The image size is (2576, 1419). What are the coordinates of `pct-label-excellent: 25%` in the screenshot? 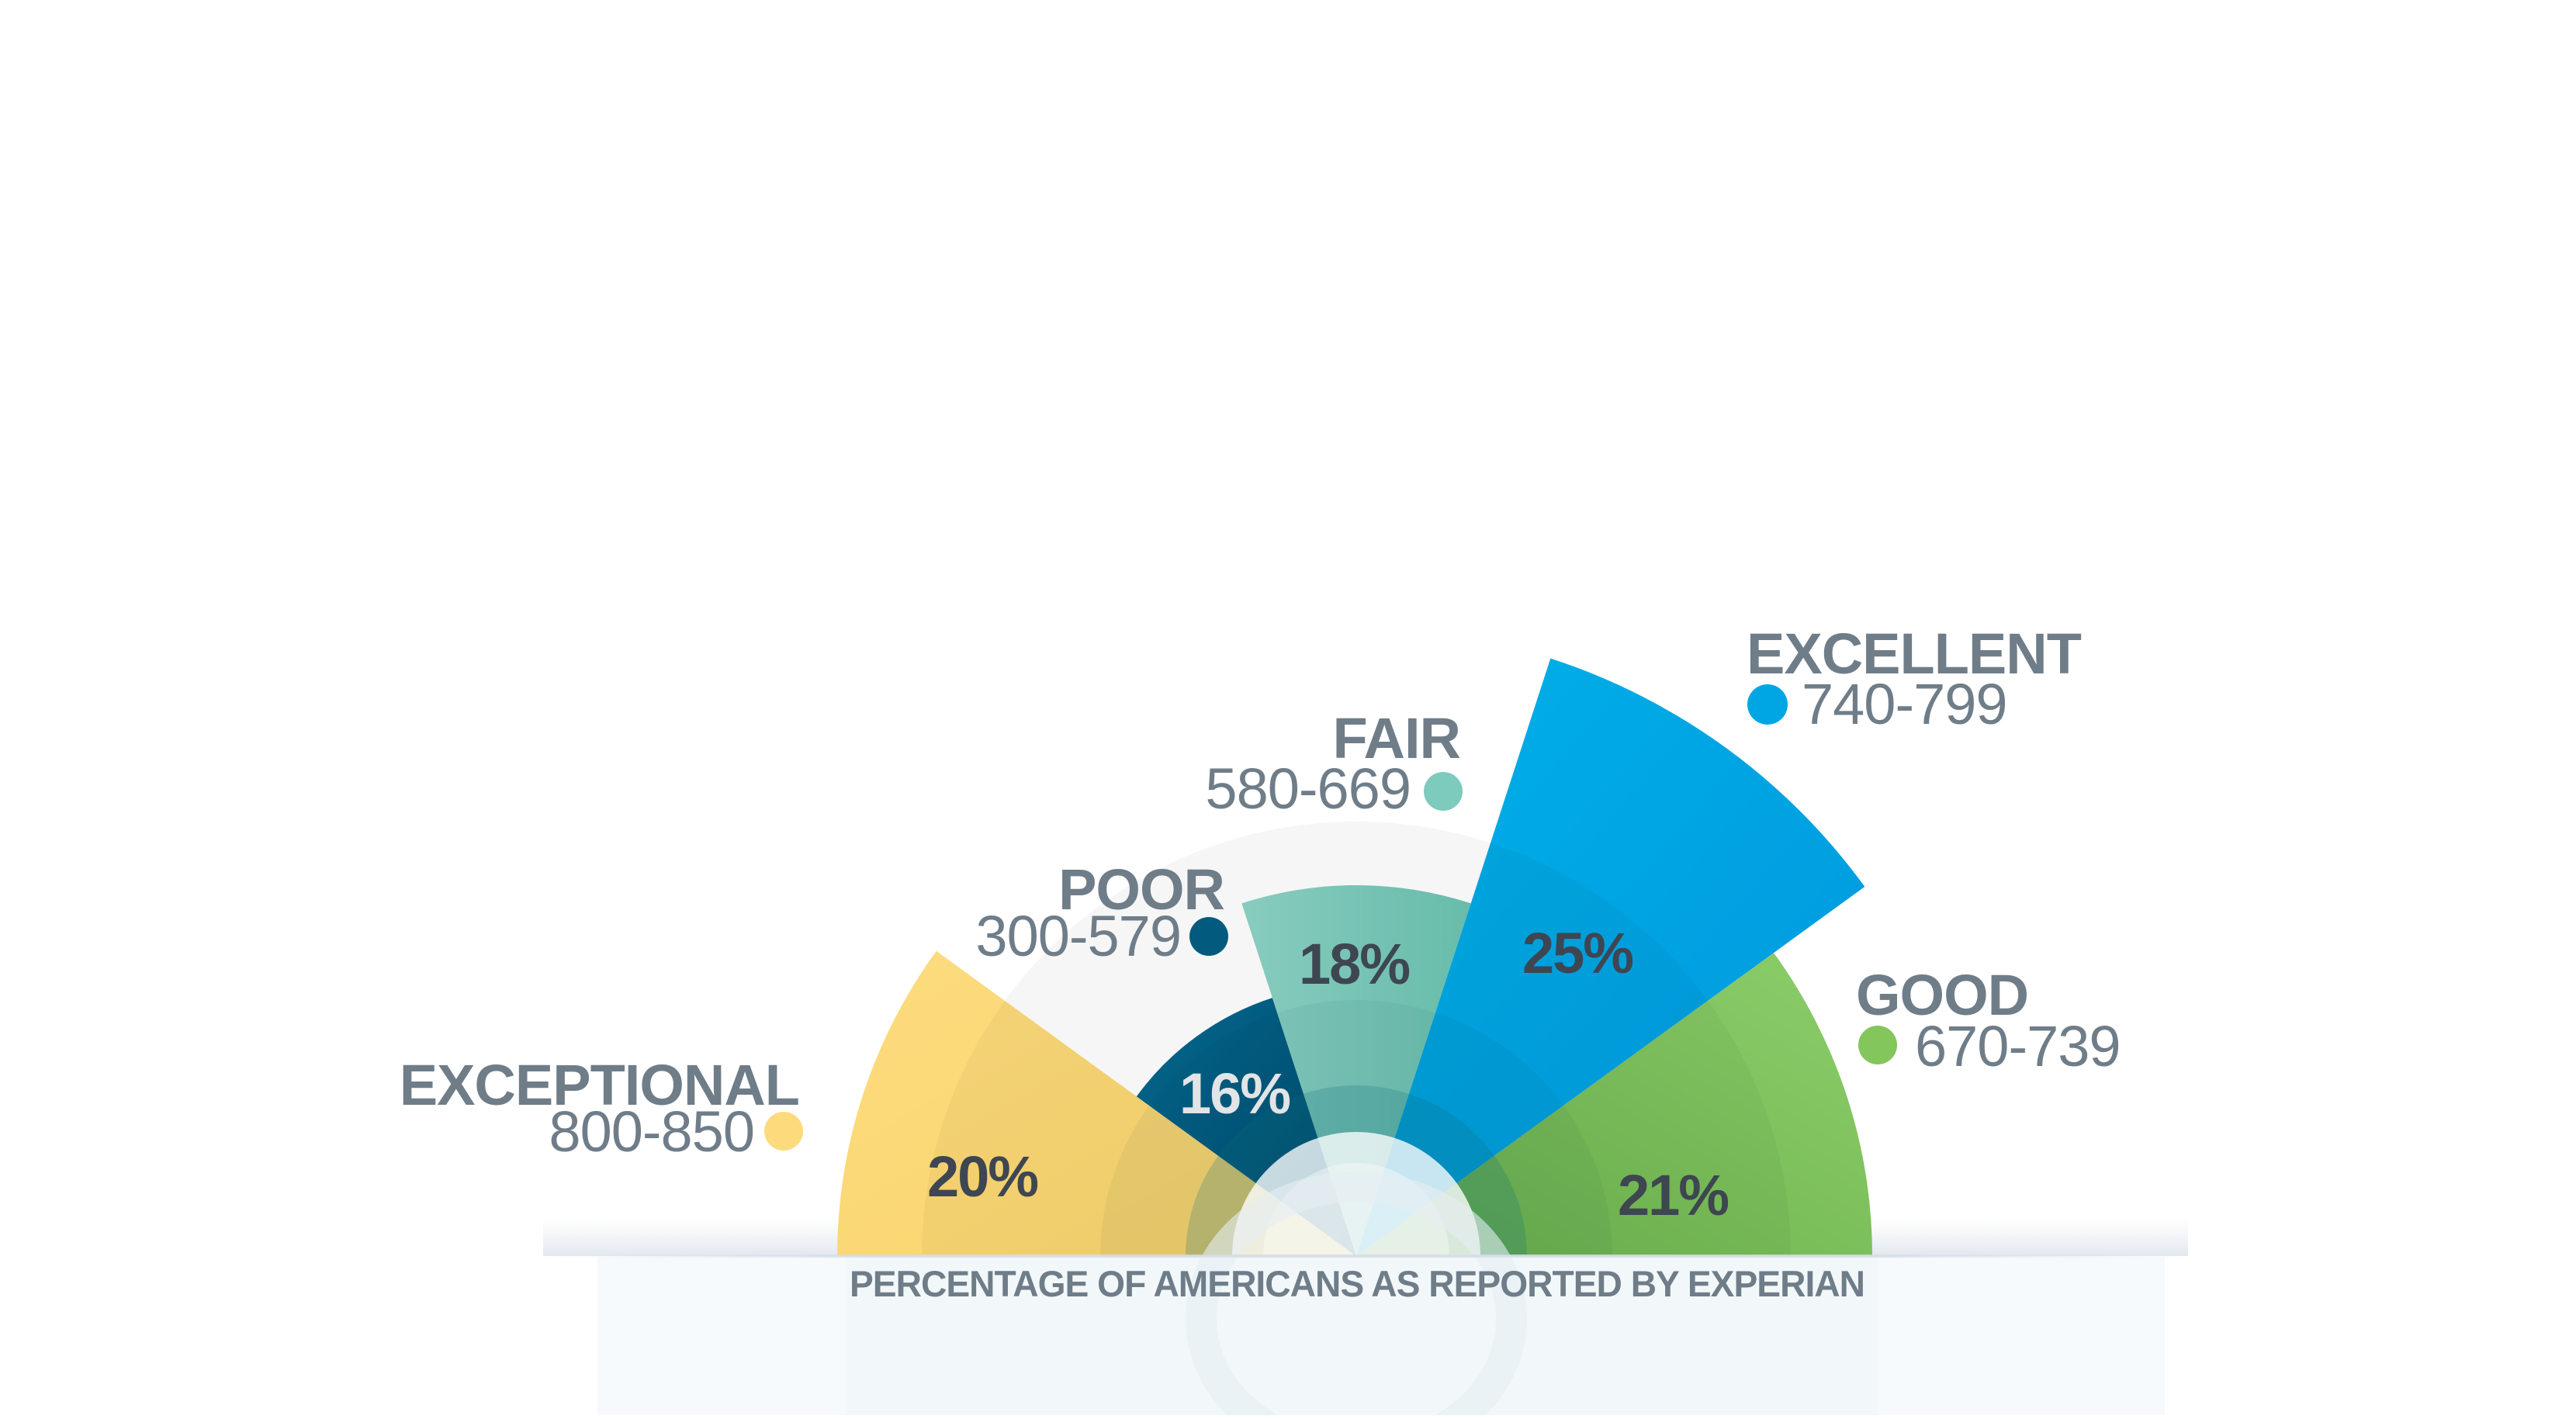 It's located at (1577, 953).